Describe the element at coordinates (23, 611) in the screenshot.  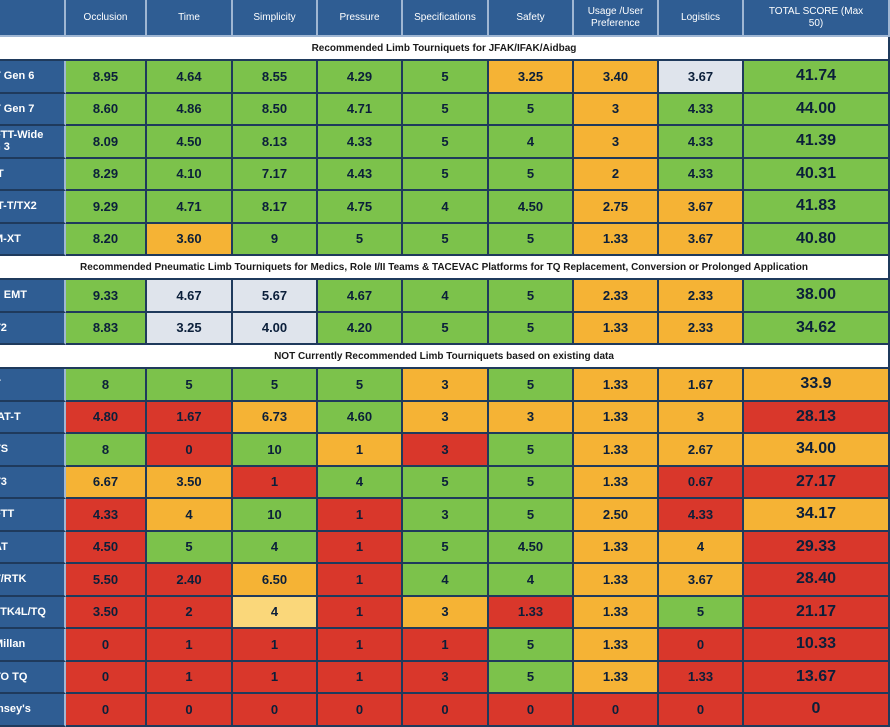
I see `row-name-label: I/TK4L/TQ` at that location.